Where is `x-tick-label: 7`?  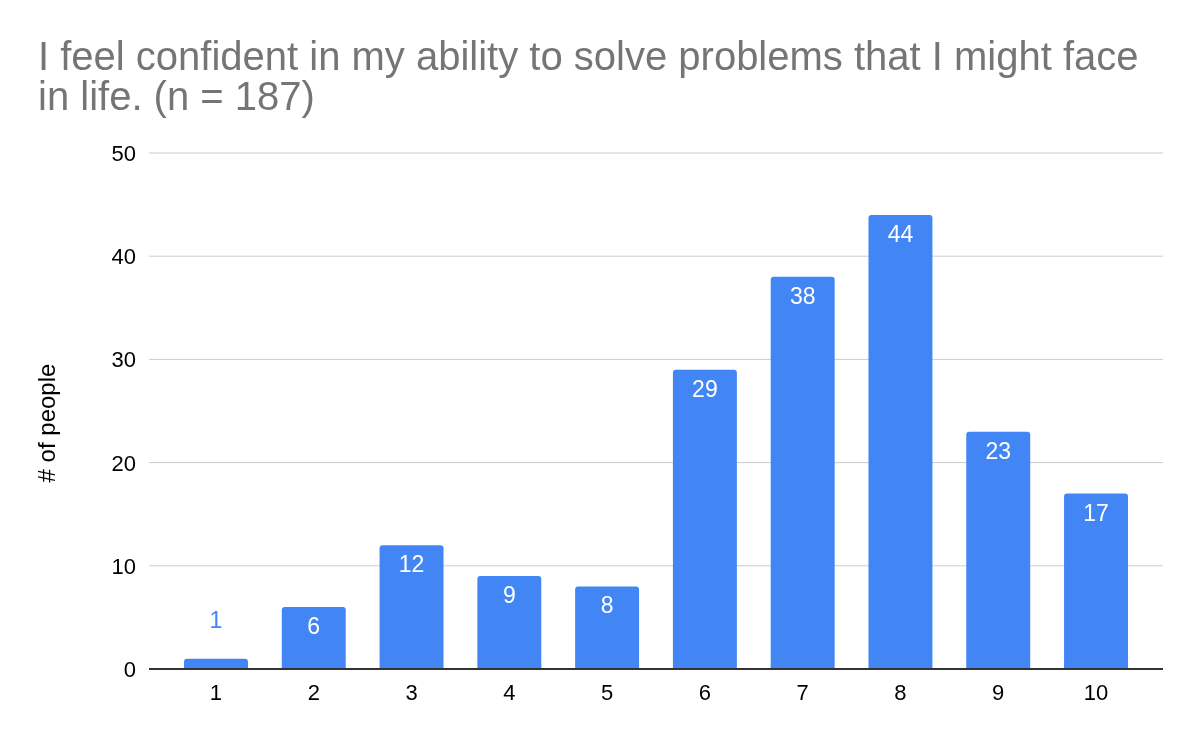
x-tick-label: 7 is located at coordinates (802, 692).